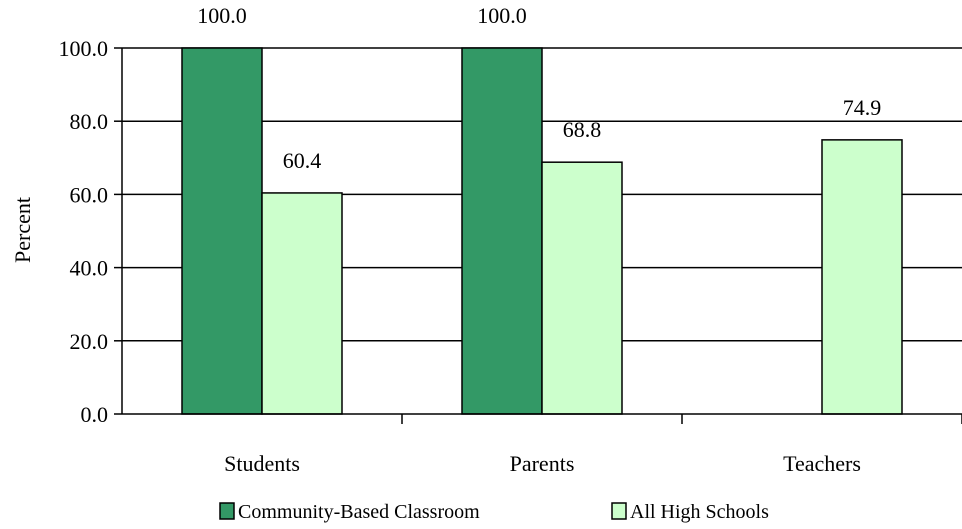 The height and width of the screenshot is (529, 962). I want to click on y-tick-label: 100.0, so click(84, 48).